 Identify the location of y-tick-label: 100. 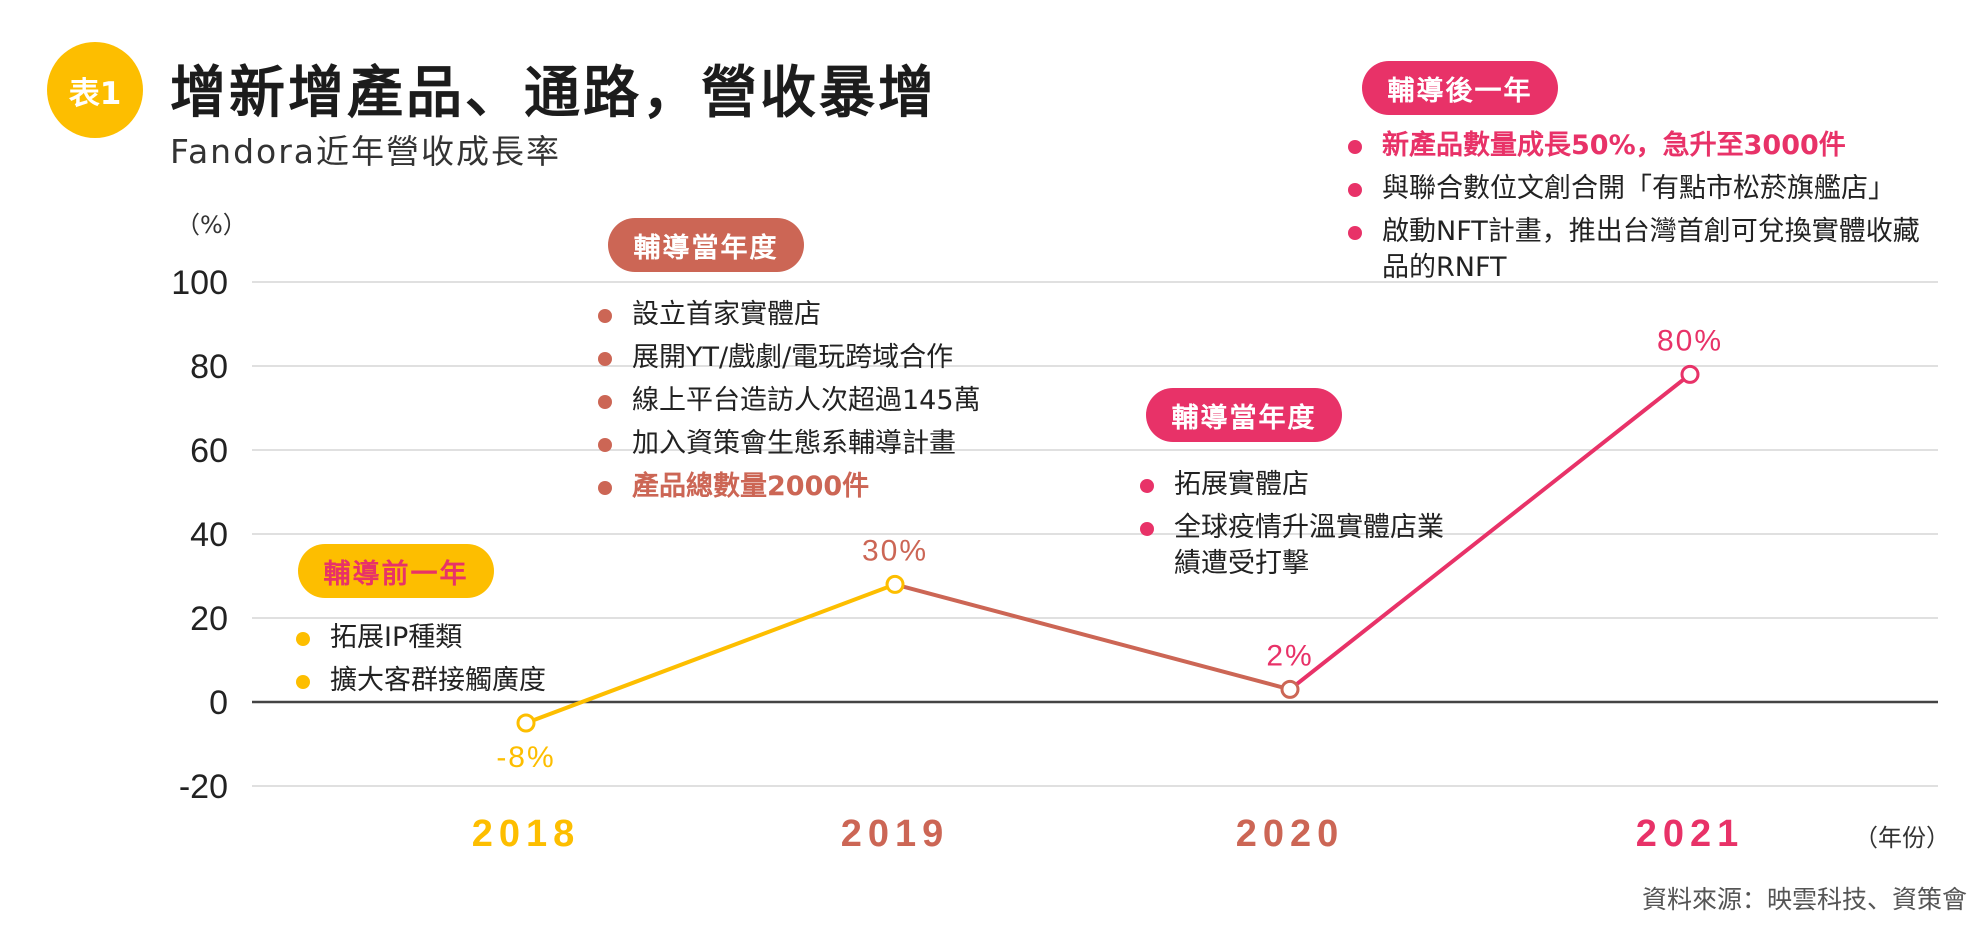
(199, 283).